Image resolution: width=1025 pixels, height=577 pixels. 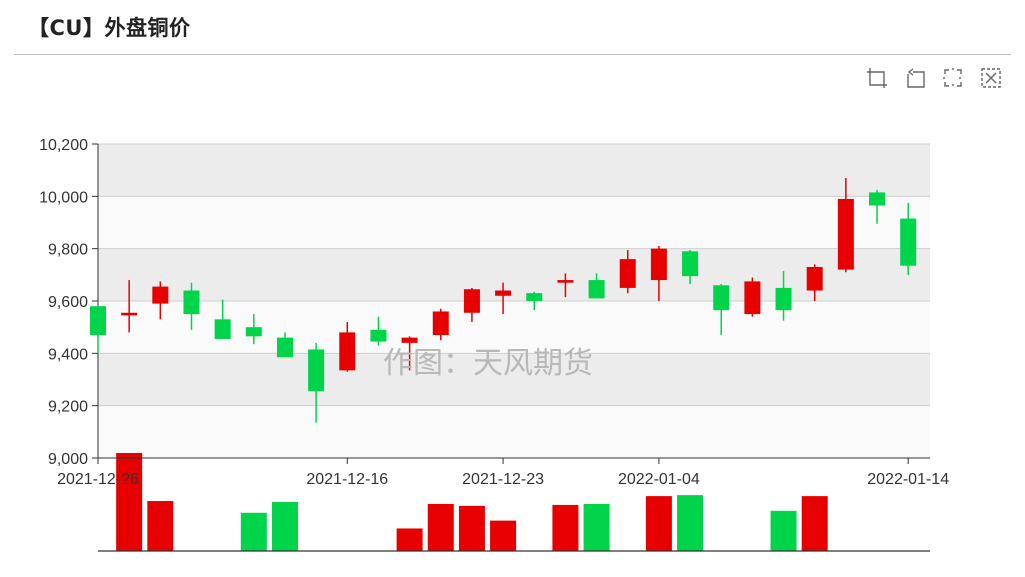 What do you see at coordinates (109, 28) in the screenshot?
I see `page-title: 【CU】外盘铜价` at bounding box center [109, 28].